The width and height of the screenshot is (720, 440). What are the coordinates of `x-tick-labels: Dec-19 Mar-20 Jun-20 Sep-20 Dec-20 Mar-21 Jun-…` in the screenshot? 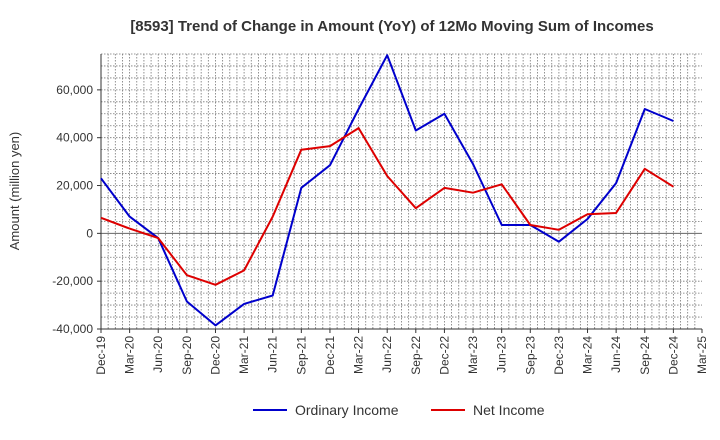 It's located at (401, 355).